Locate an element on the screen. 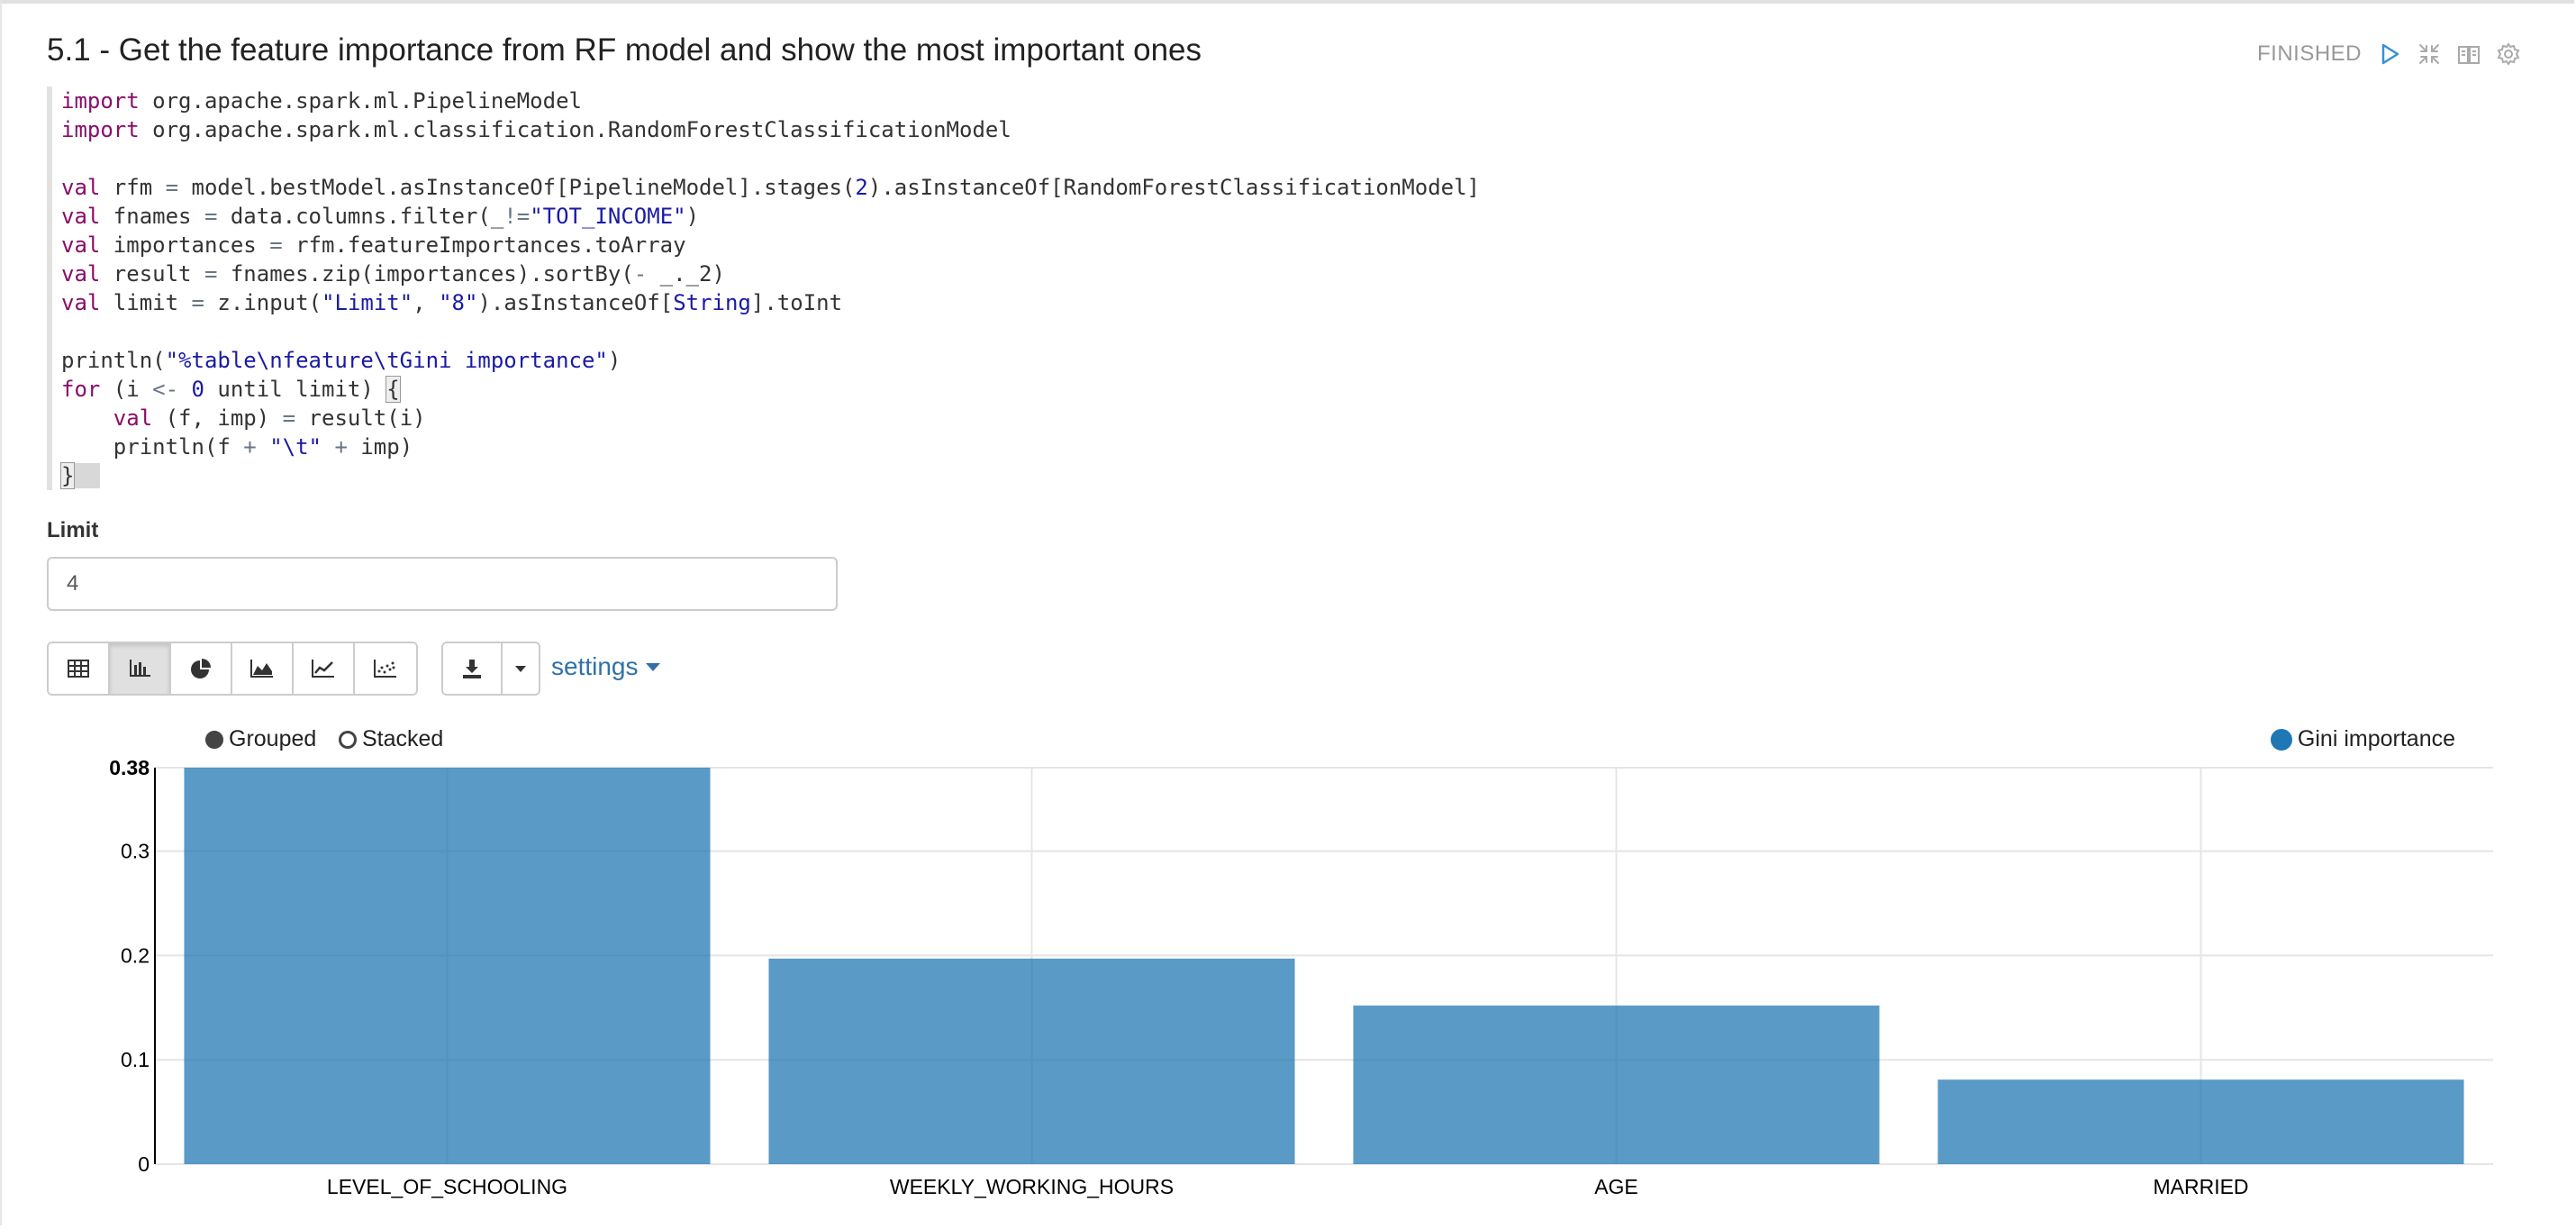 The image size is (2576, 1229). code-line: } is located at coordinates (825, 475).